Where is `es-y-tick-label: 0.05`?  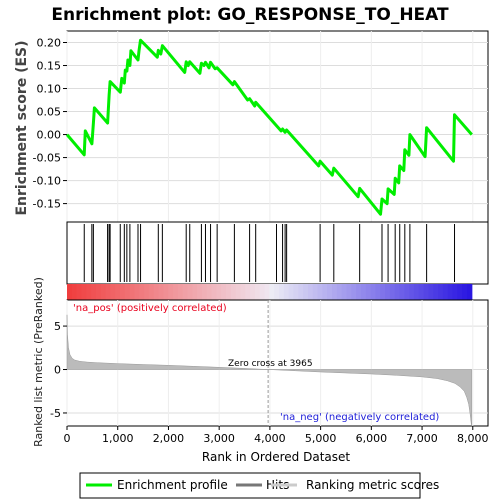
es-y-tick-label: 0.05 is located at coordinates (49, 112).